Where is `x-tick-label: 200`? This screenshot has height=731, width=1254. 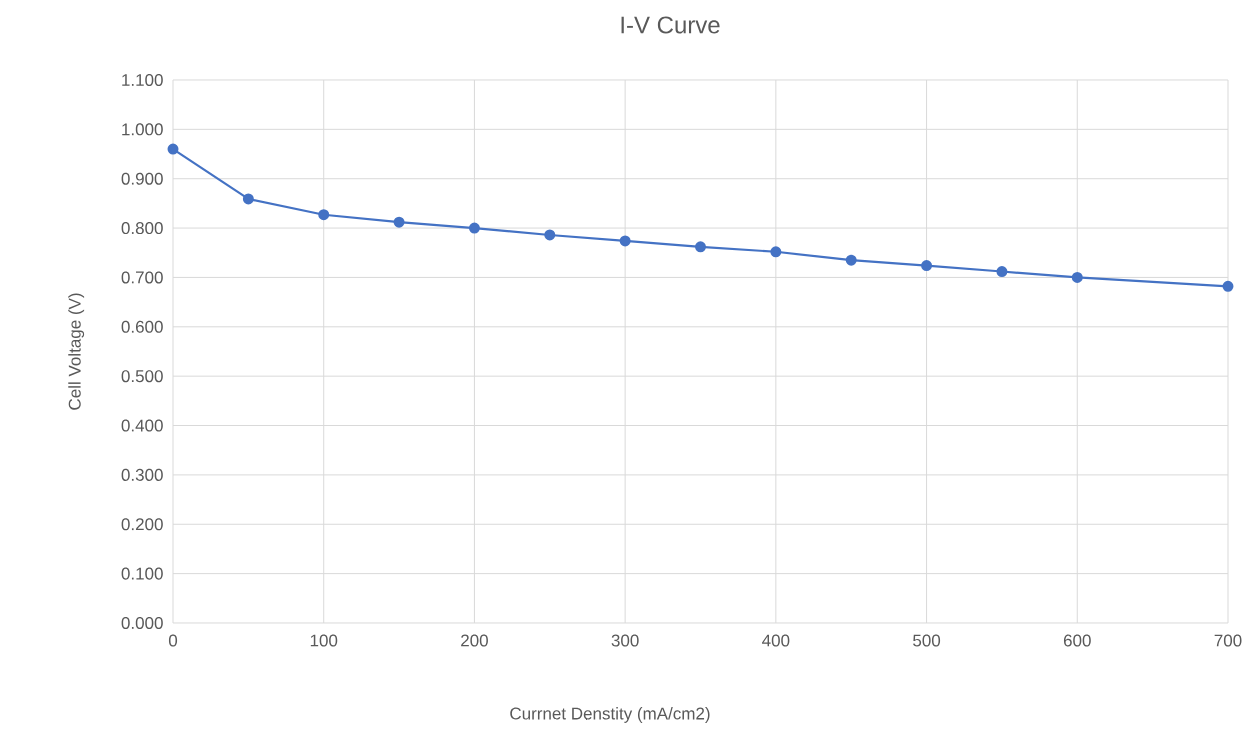
x-tick-label: 200 is located at coordinates (474, 640).